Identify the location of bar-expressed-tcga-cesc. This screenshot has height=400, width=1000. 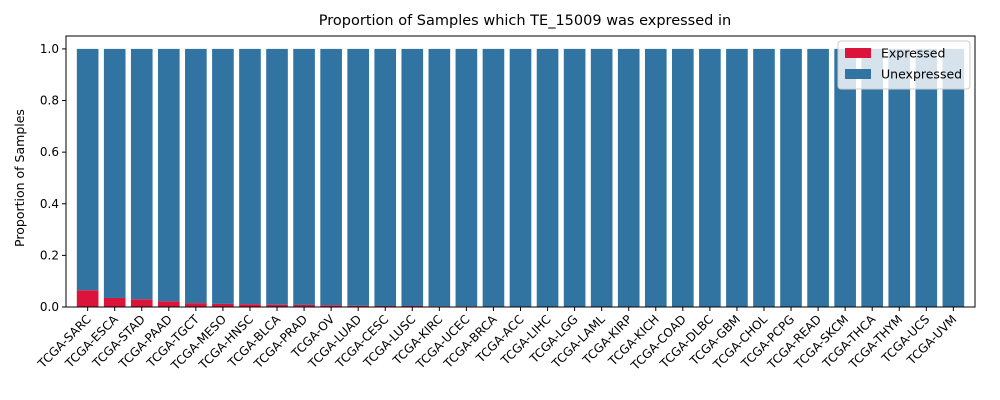
(385, 306).